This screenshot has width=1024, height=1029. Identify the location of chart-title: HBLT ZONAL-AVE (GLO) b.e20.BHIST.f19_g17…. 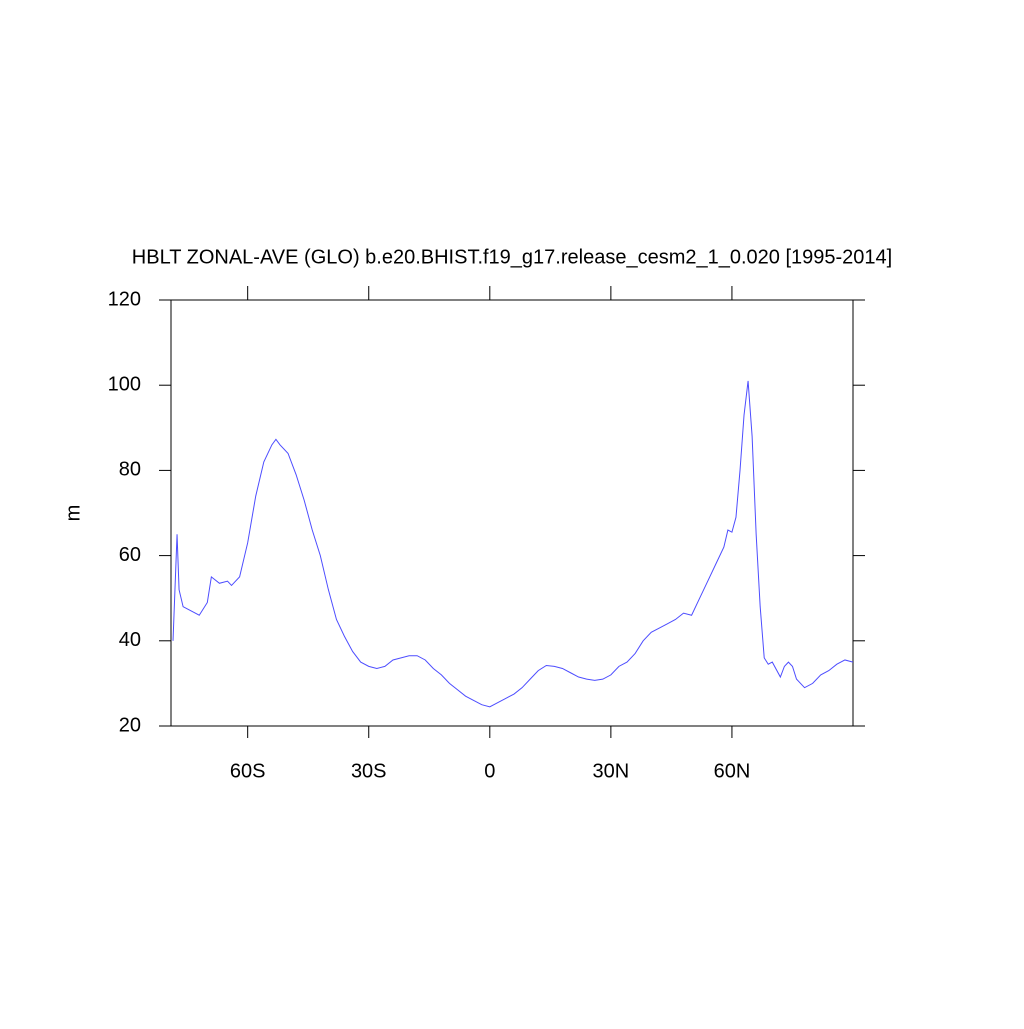
(512, 257).